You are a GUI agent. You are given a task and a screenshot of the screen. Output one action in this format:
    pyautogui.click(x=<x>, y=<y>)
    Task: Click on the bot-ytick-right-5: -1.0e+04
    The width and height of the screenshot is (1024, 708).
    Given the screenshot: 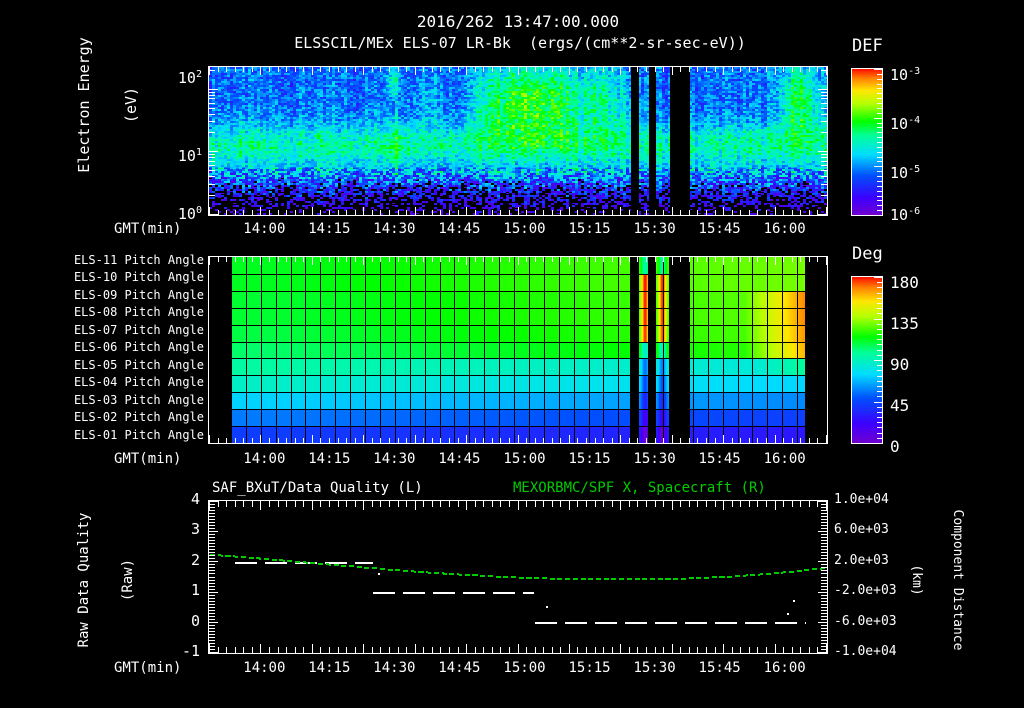 What is the action you would take?
    pyautogui.click(x=865, y=651)
    